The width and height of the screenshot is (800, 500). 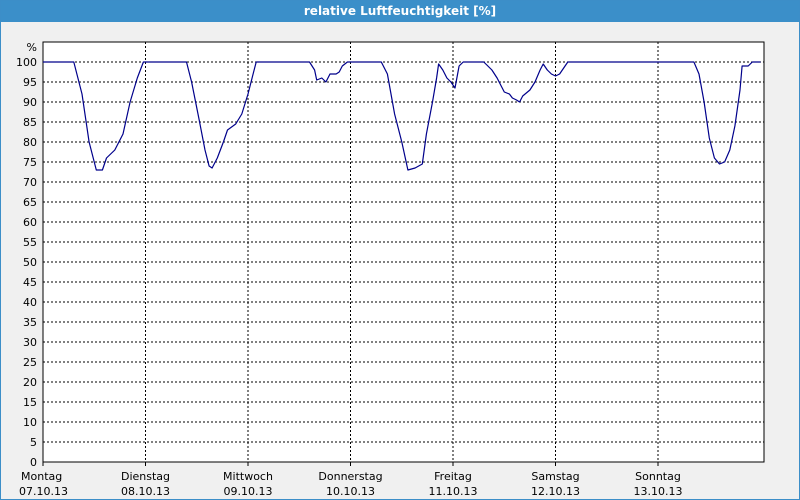 What do you see at coordinates (30, 222) in the screenshot?
I see `y-tick-label: 60` at bounding box center [30, 222].